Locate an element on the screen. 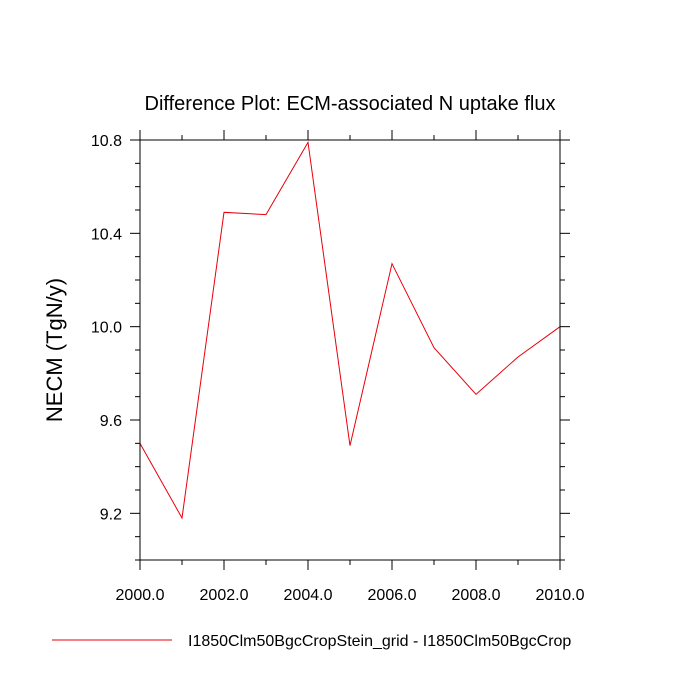 The image size is (700, 700). y-tick-label: 9.2 is located at coordinates (111, 514).